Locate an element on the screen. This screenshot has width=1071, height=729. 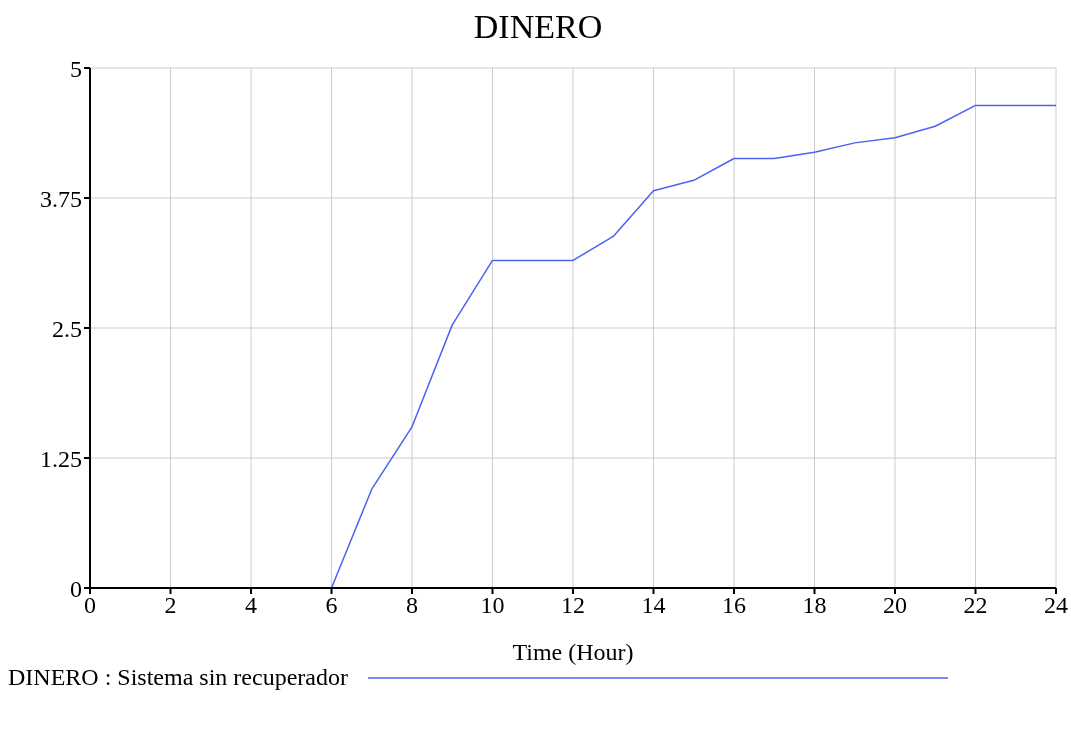
x-tick-label: 2 is located at coordinates (170, 605).